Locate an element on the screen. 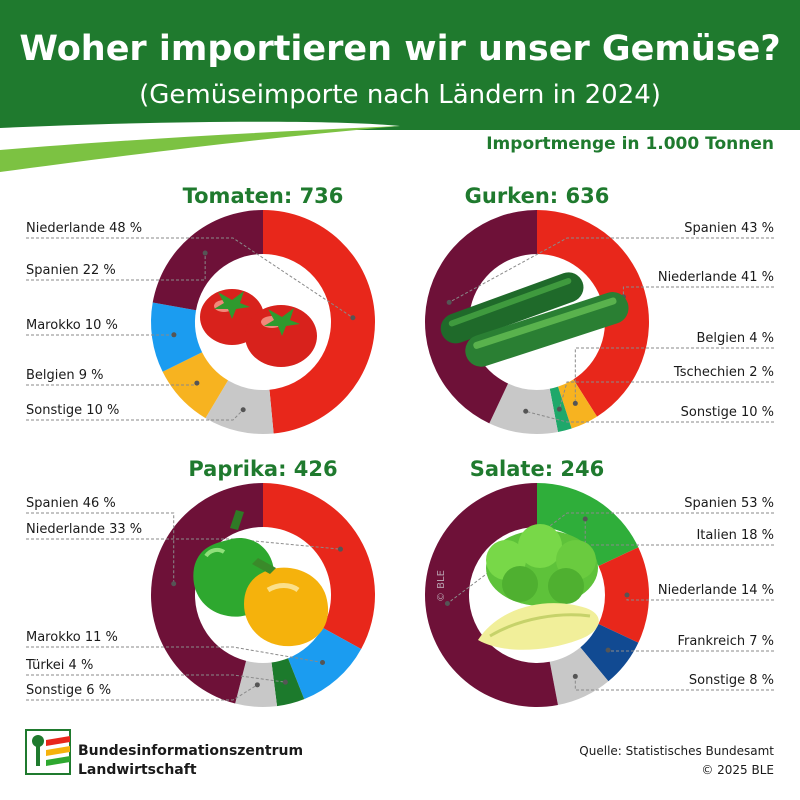  tomaten-title-name: Tomaten: is located at coordinates (241, 196).